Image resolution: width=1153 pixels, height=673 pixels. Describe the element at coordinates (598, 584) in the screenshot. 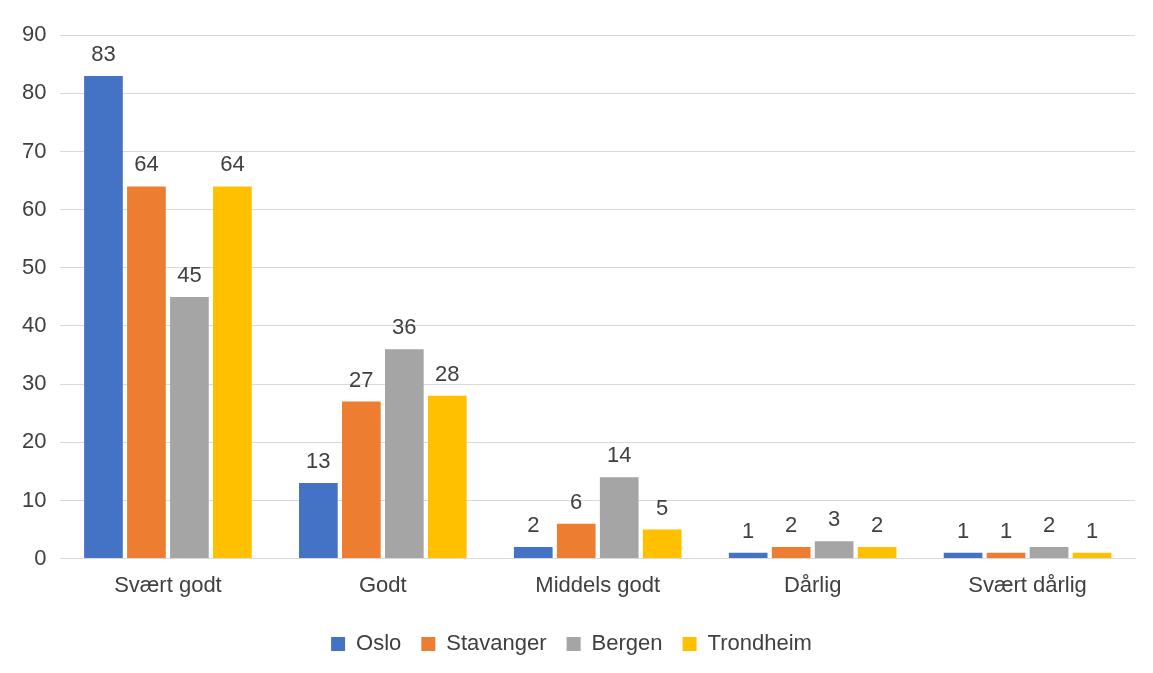

I see `x-tick-label: Middels godt` at that location.